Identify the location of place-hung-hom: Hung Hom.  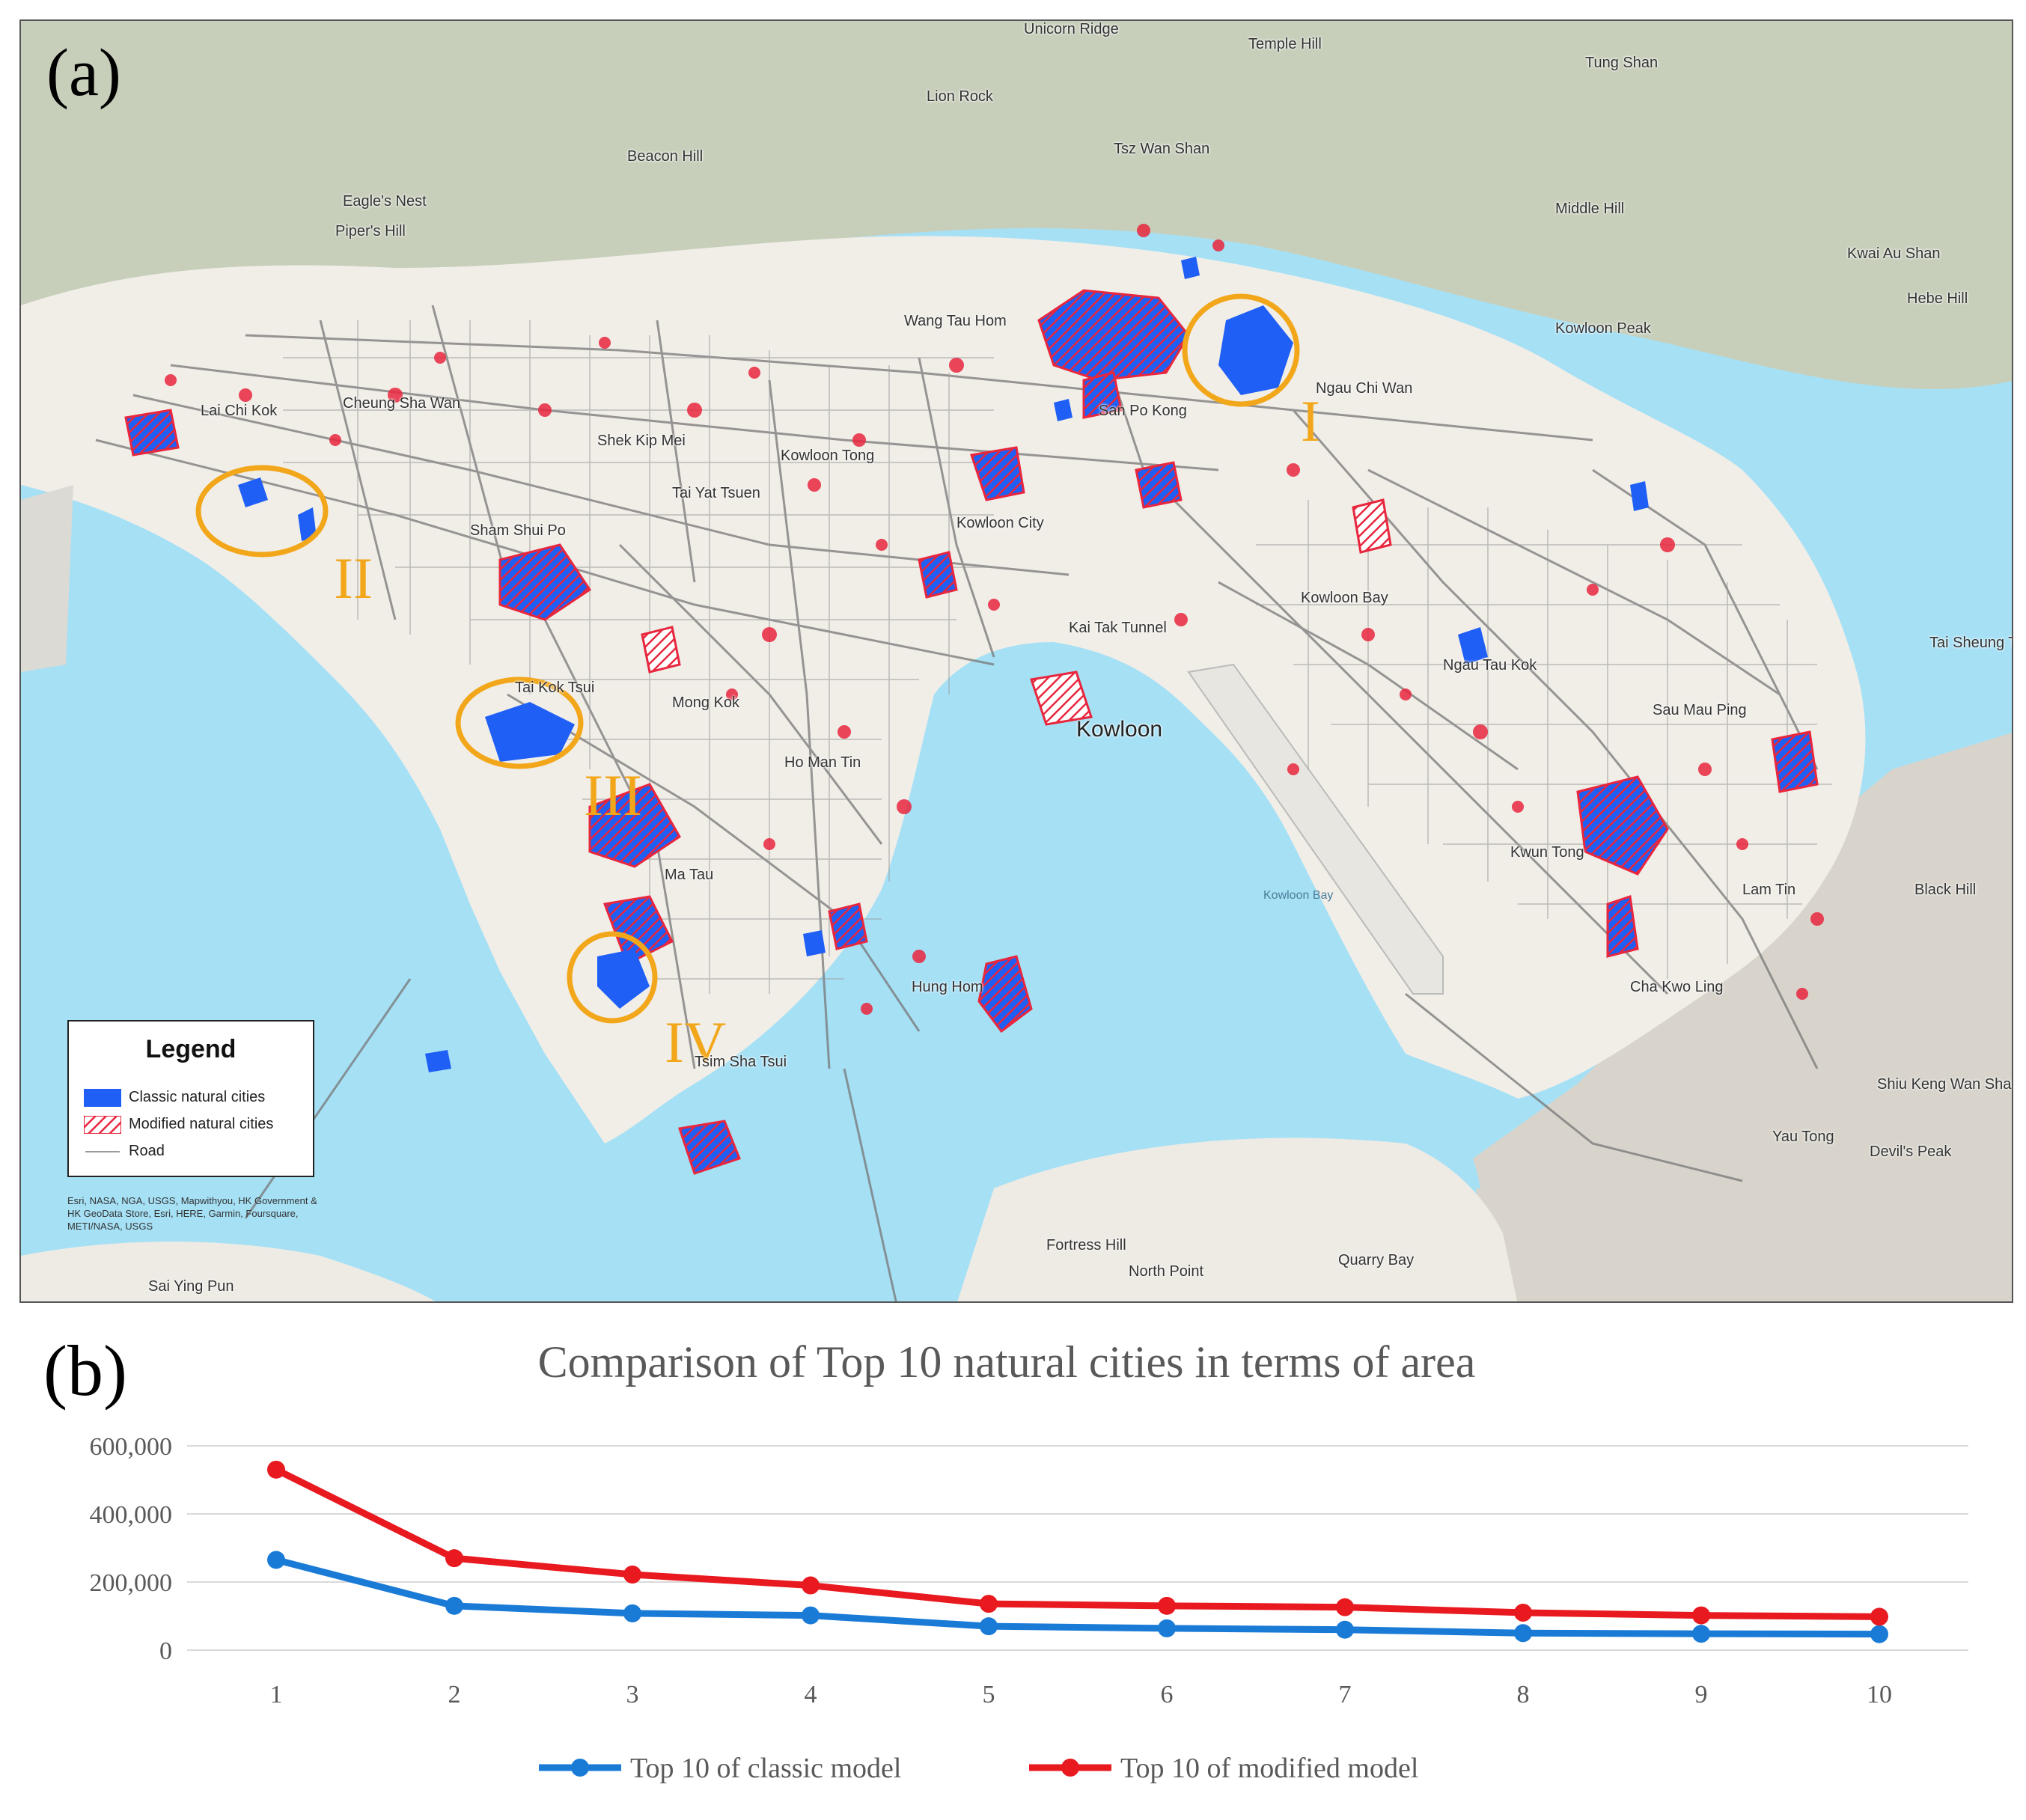
(947, 987).